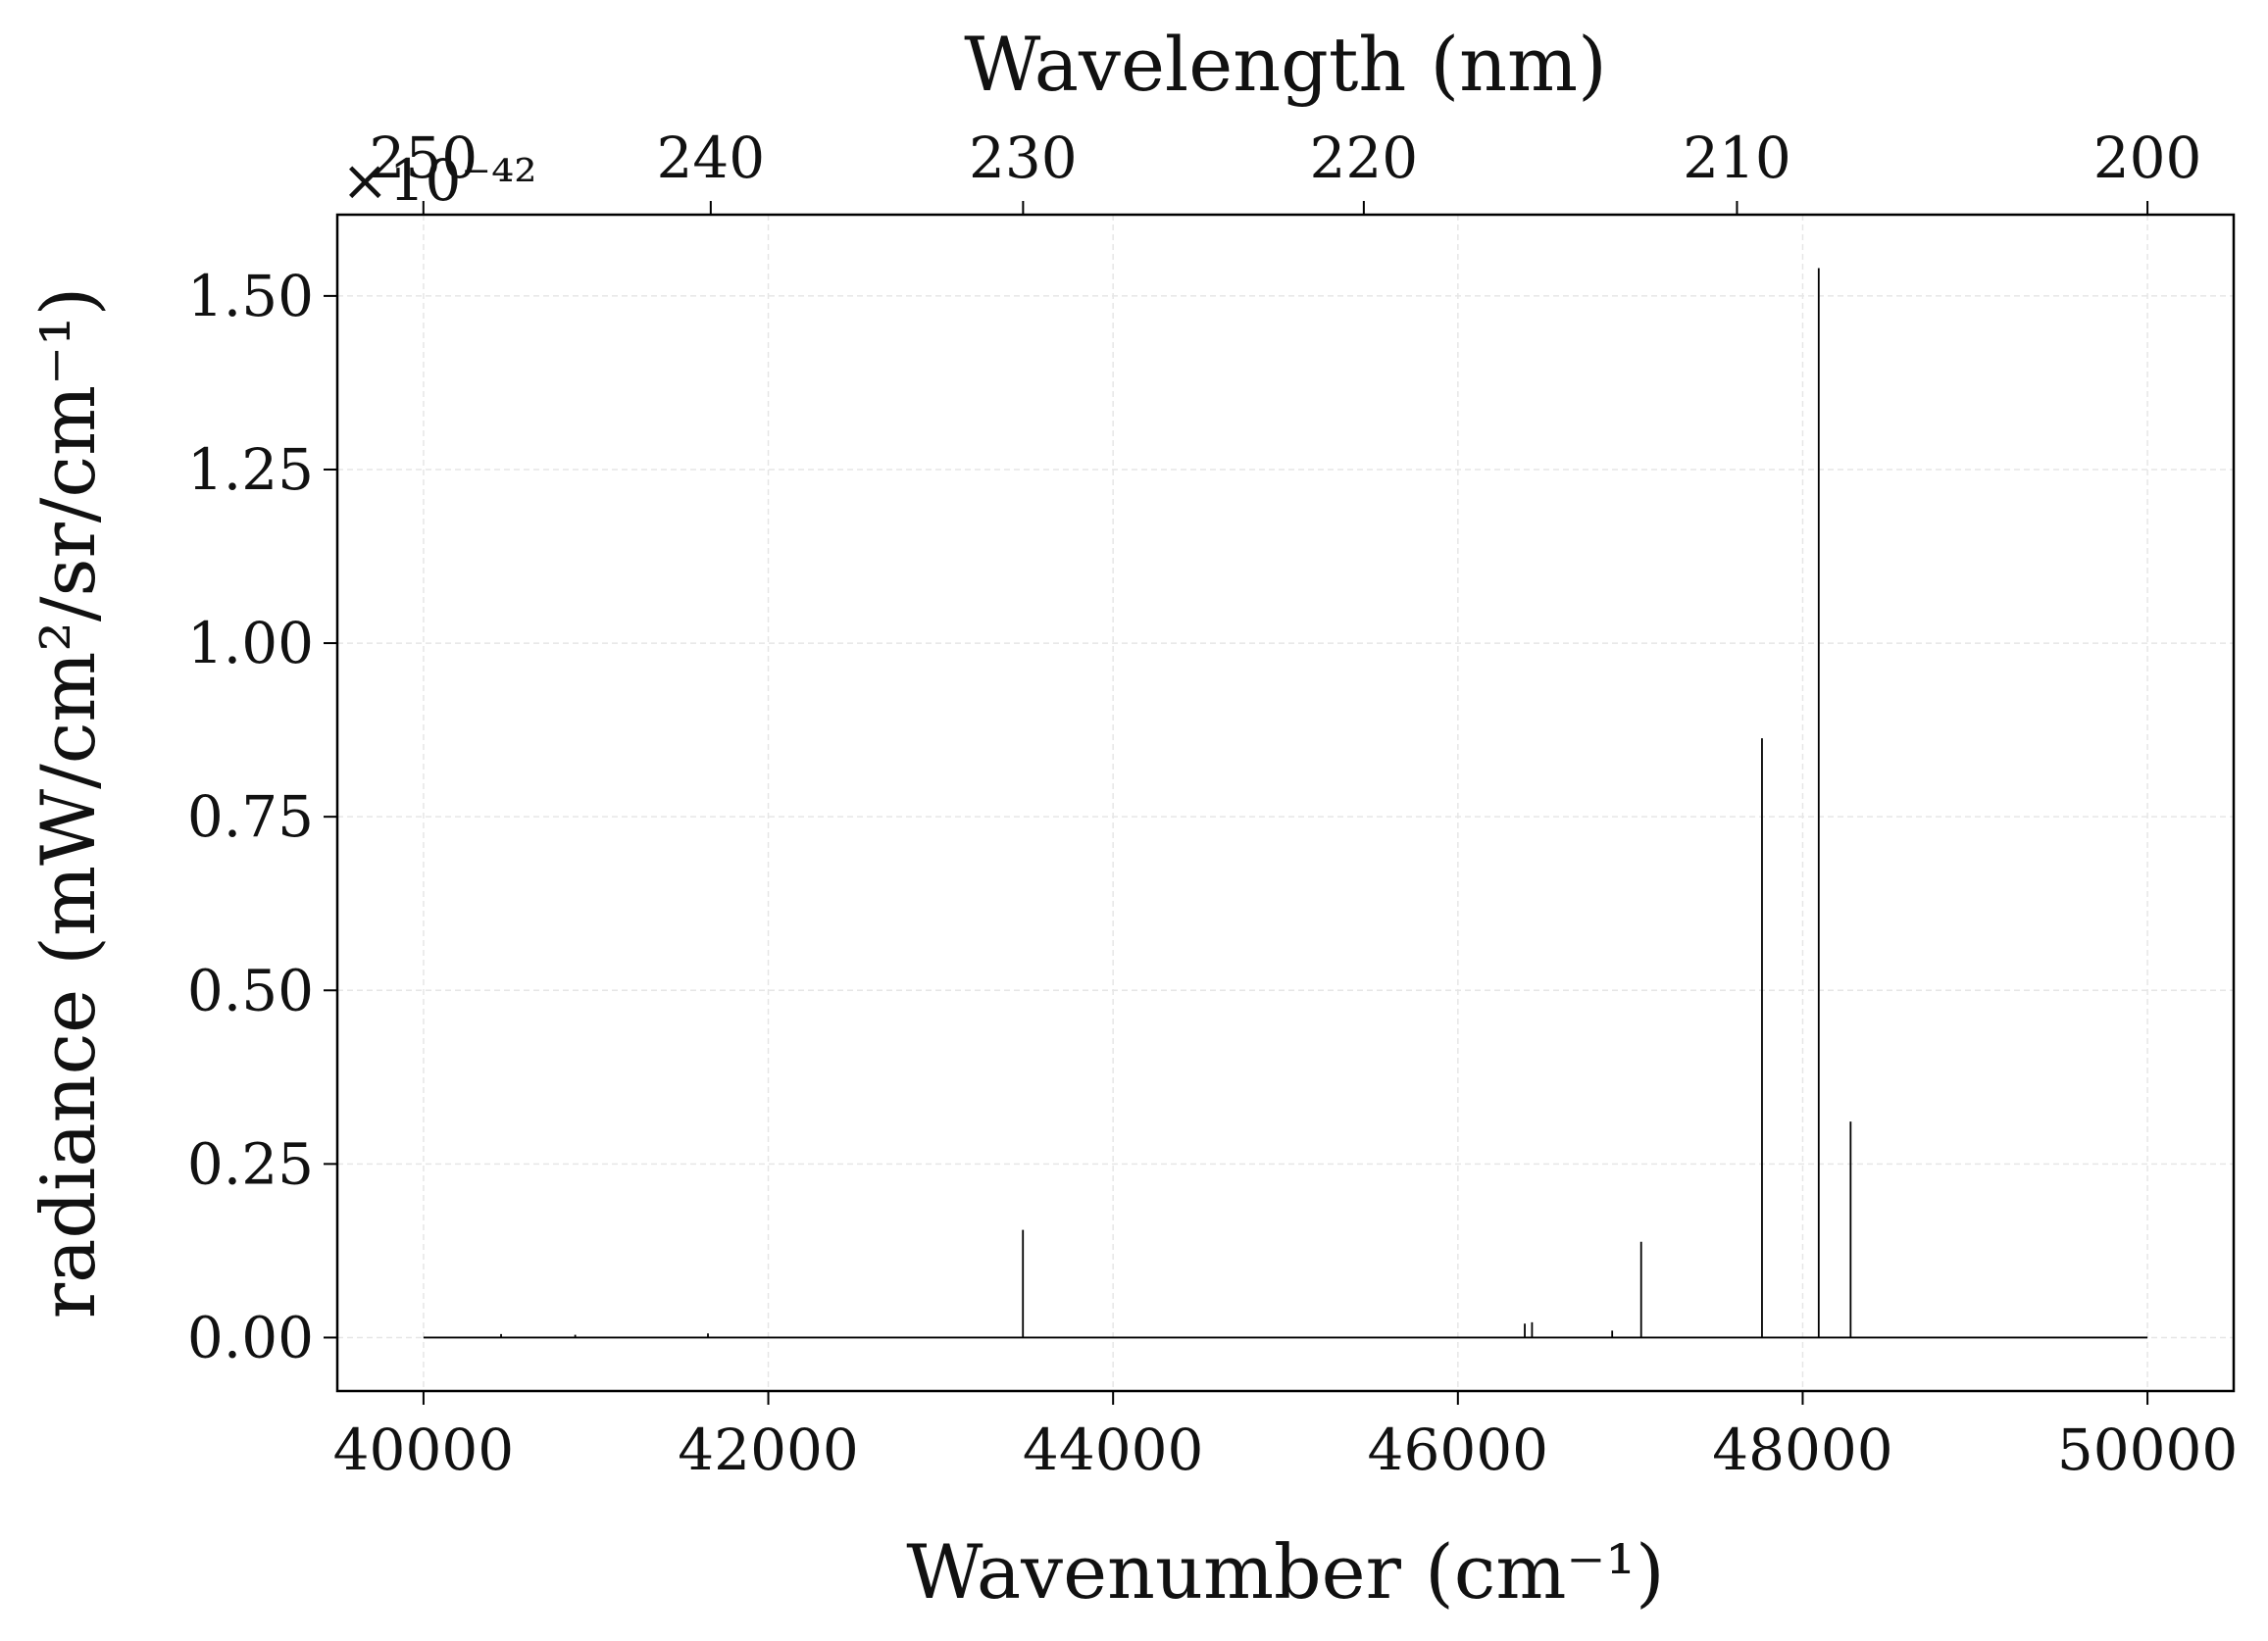 This screenshot has width=2268, height=1641. Describe the element at coordinates (424, 1450) in the screenshot. I see `x-tick-label: 40000` at that location.